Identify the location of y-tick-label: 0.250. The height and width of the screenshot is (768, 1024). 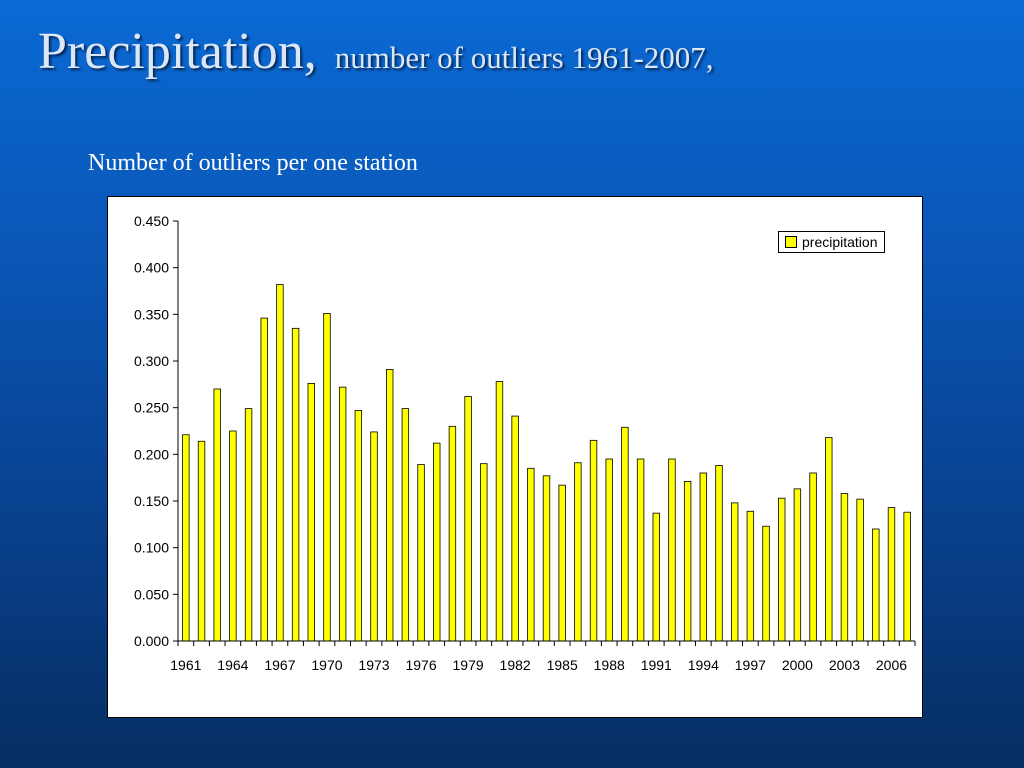
(151, 408).